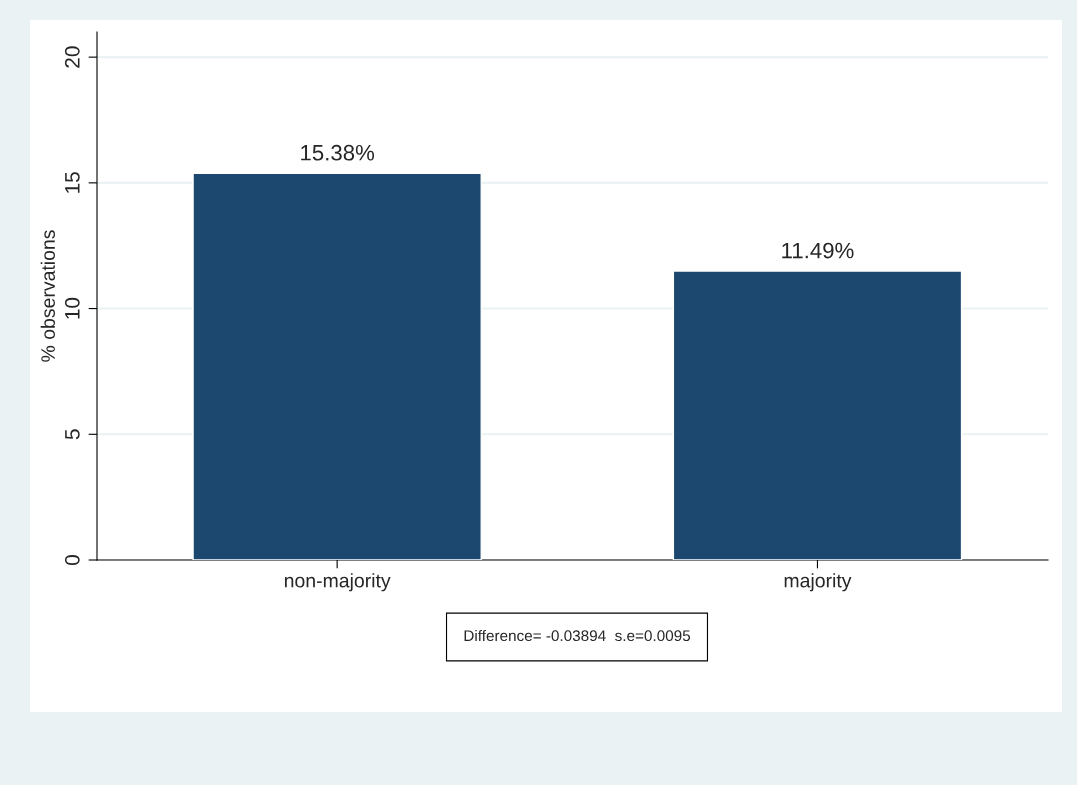  I want to click on y-axis-title: % observations, so click(47, 296).